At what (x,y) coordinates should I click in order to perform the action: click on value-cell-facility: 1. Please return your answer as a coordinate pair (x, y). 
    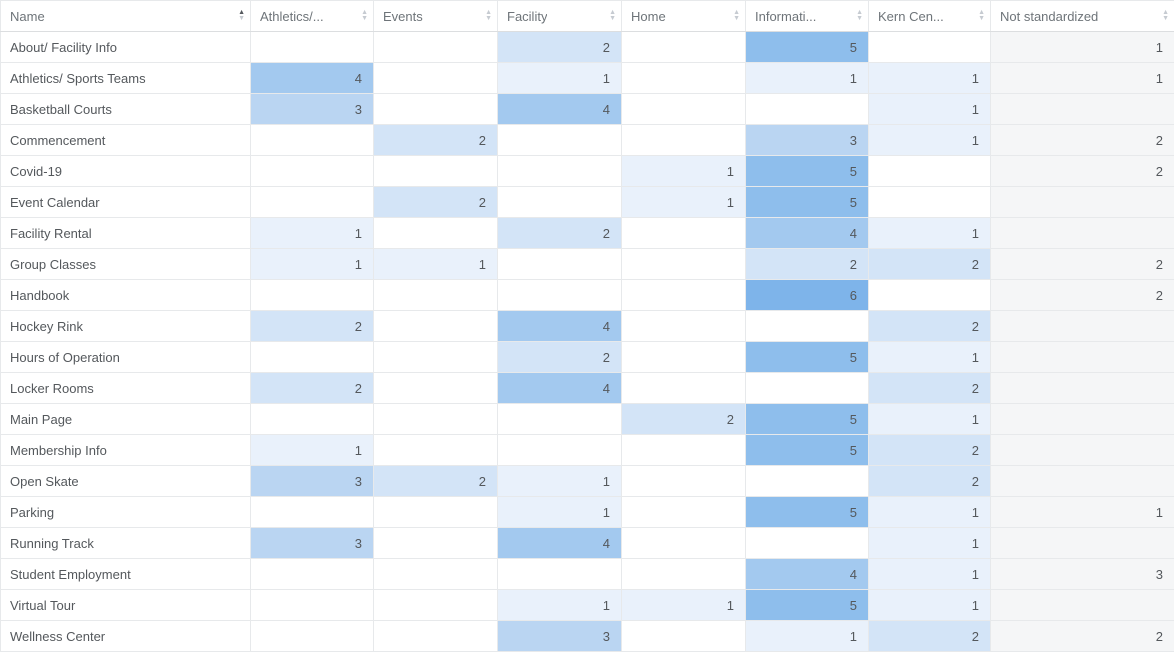
    Looking at the image, I should click on (559, 512).